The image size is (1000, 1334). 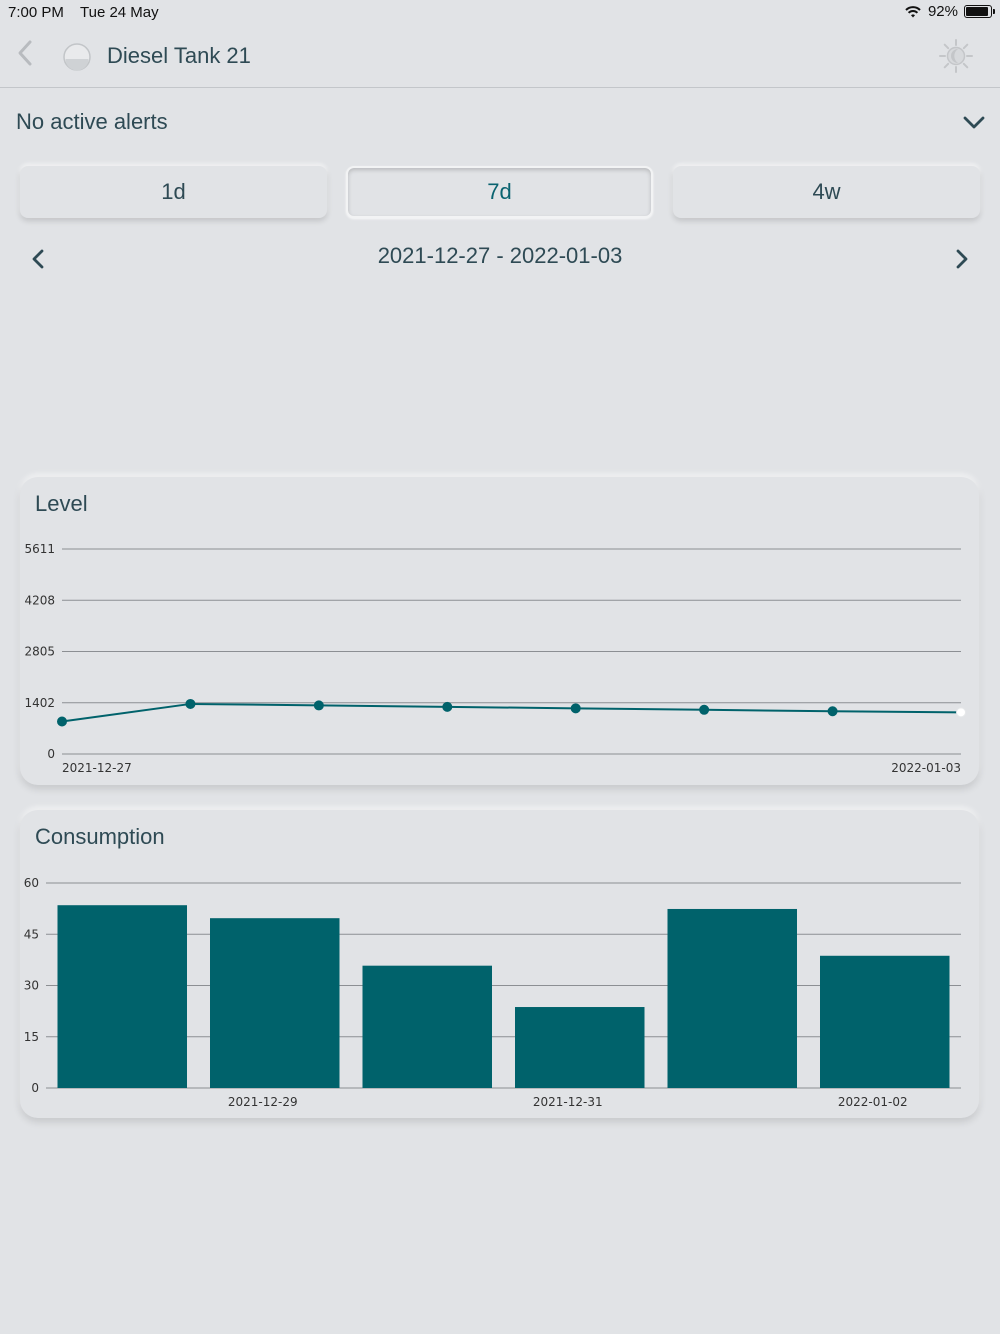 I want to click on level-series-line, so click(x=511, y=712).